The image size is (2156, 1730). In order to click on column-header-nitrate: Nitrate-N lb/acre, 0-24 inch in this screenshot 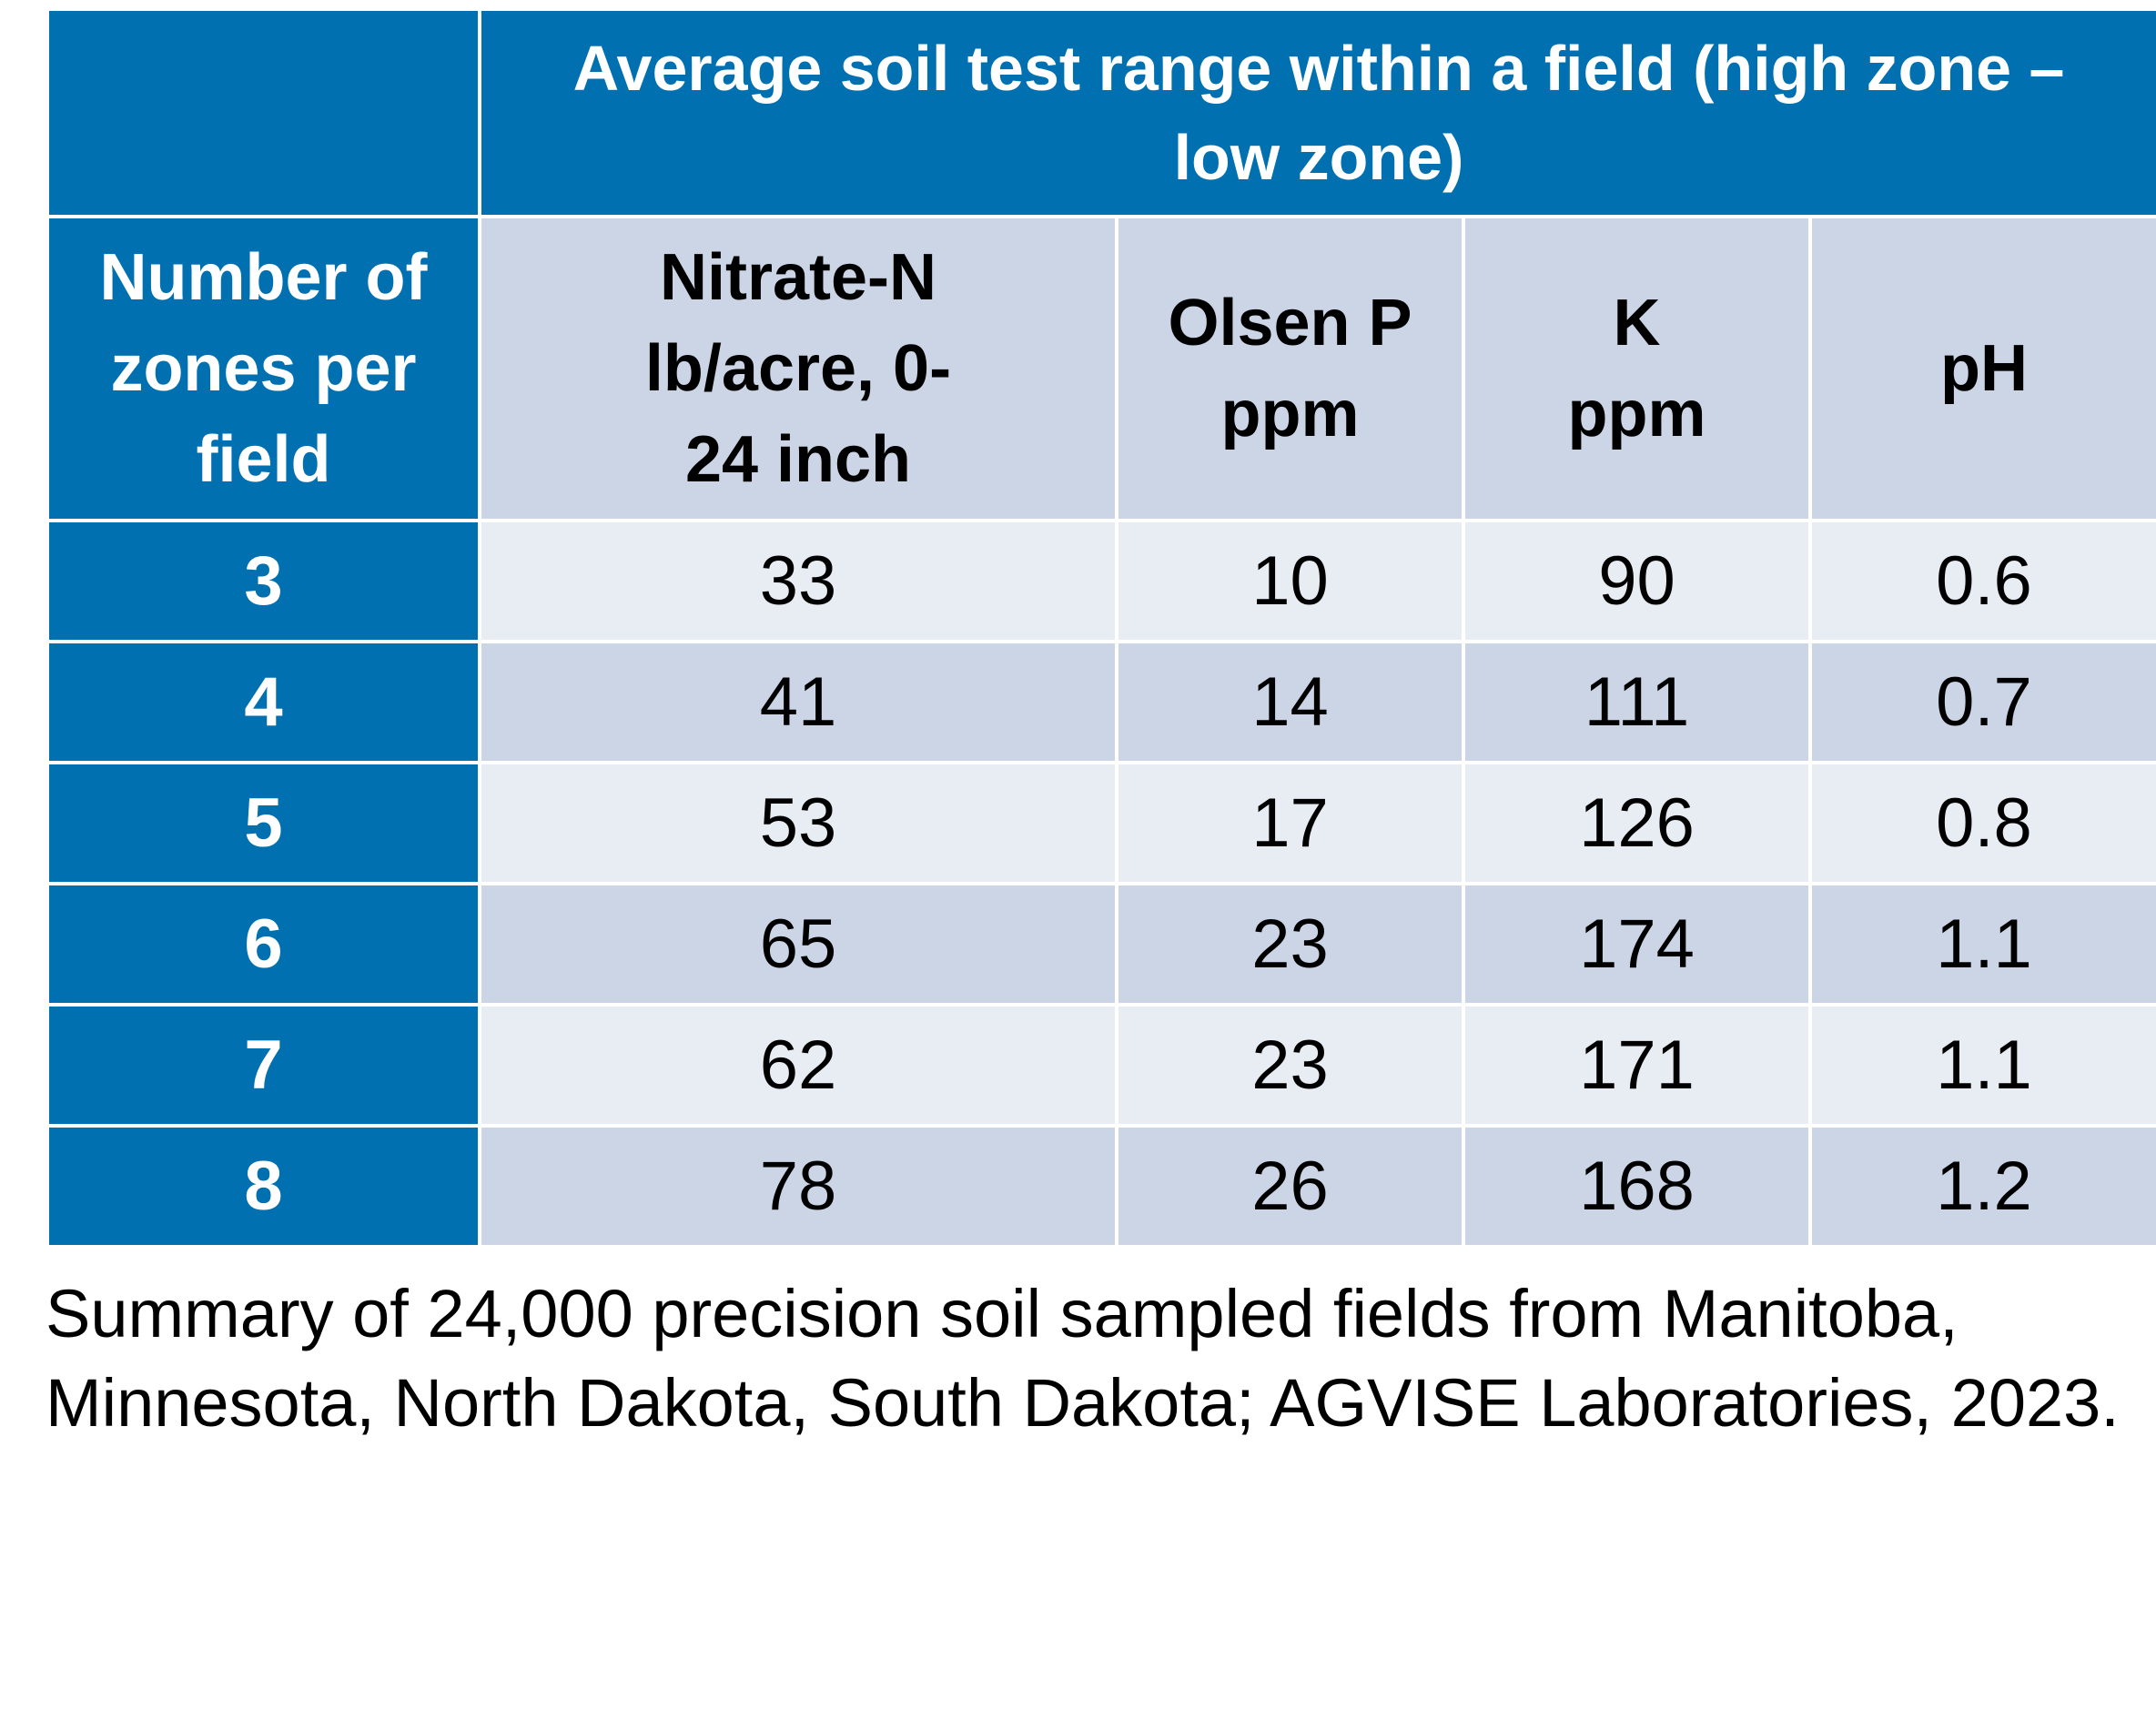, I will do `click(798, 368)`.